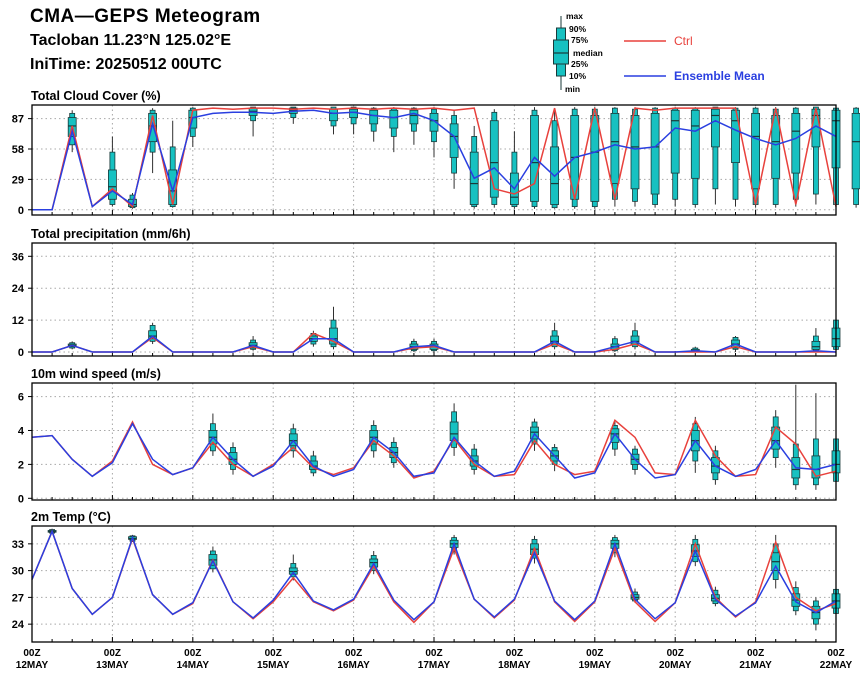  What do you see at coordinates (96, 96) in the screenshot?
I see `panel-title: Total Cloud Cover (%)` at bounding box center [96, 96].